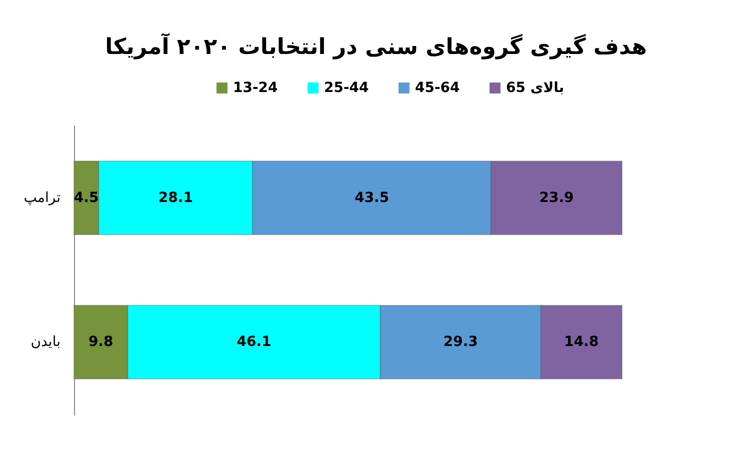 The width and height of the screenshot is (754, 450). I want to click on legend-label: 45-64, so click(437, 88).